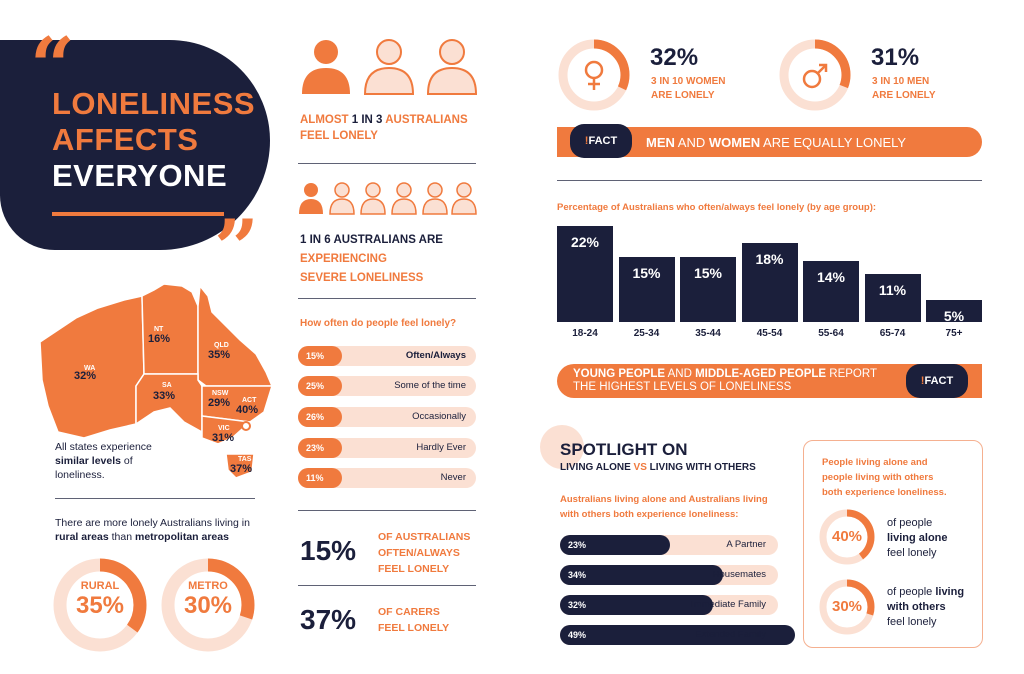 The width and height of the screenshot is (1024, 674). What do you see at coordinates (585, 274) in the screenshot?
I see `chart-bar: 22%` at bounding box center [585, 274].